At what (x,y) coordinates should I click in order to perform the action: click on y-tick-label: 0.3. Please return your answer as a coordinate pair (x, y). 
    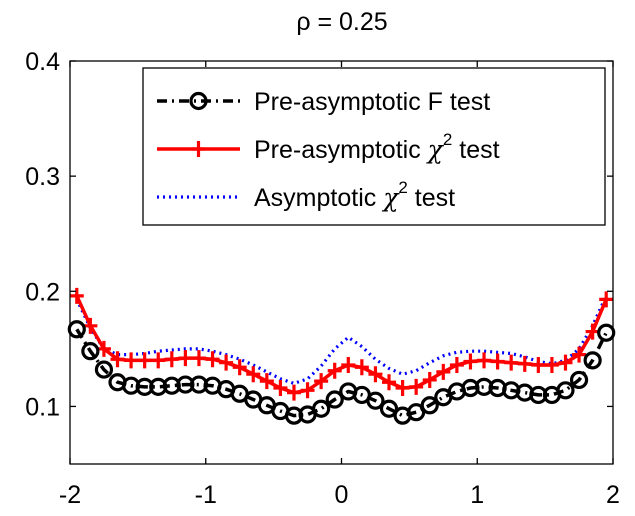
    Looking at the image, I should click on (42, 177).